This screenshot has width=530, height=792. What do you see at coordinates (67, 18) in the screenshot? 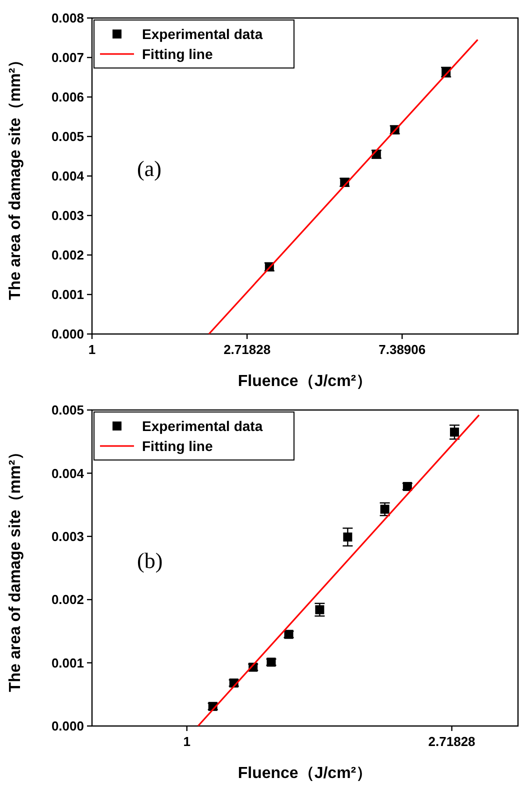
I see `y-tick-label: 0.008` at bounding box center [67, 18].